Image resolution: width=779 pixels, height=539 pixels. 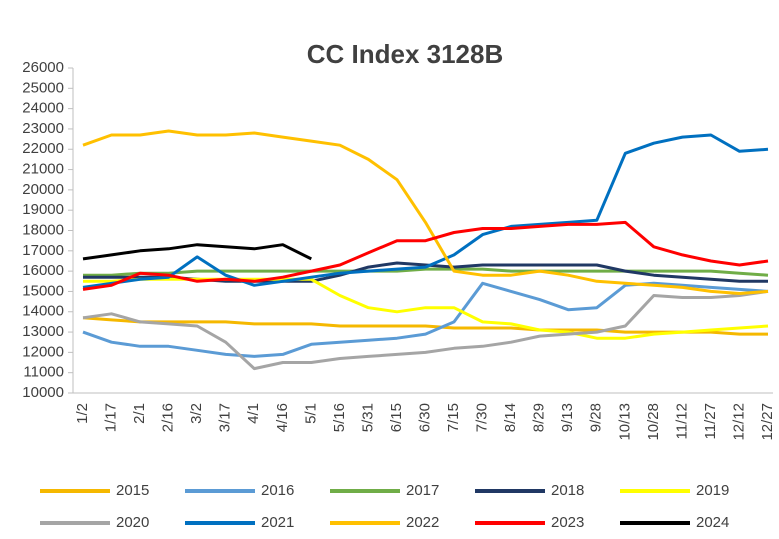 What do you see at coordinates (225, 417) in the screenshot?
I see `x-tick-label: 3/17` at bounding box center [225, 417].